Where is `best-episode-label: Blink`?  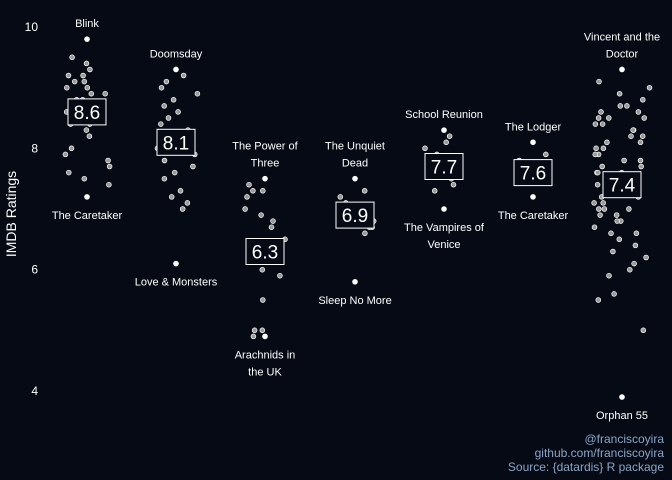
best-episode-label: Blink is located at coordinates (87, 24).